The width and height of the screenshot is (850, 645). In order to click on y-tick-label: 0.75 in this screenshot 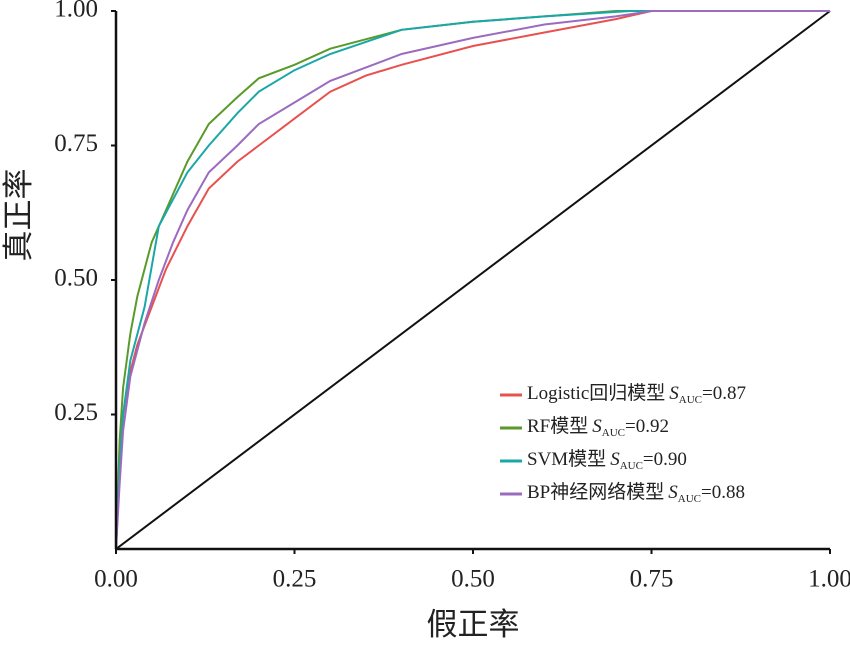, I will do `click(76, 143)`.